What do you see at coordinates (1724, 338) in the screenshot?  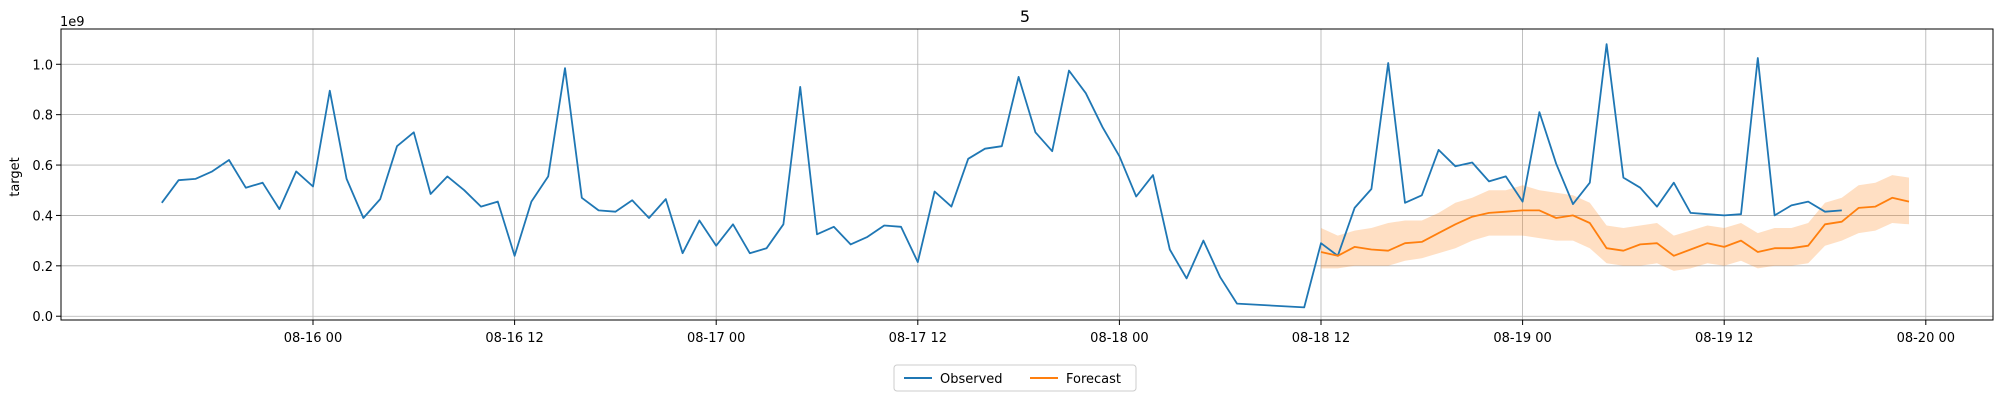 I see `x-tick-label: 08-19 12` at bounding box center [1724, 338].